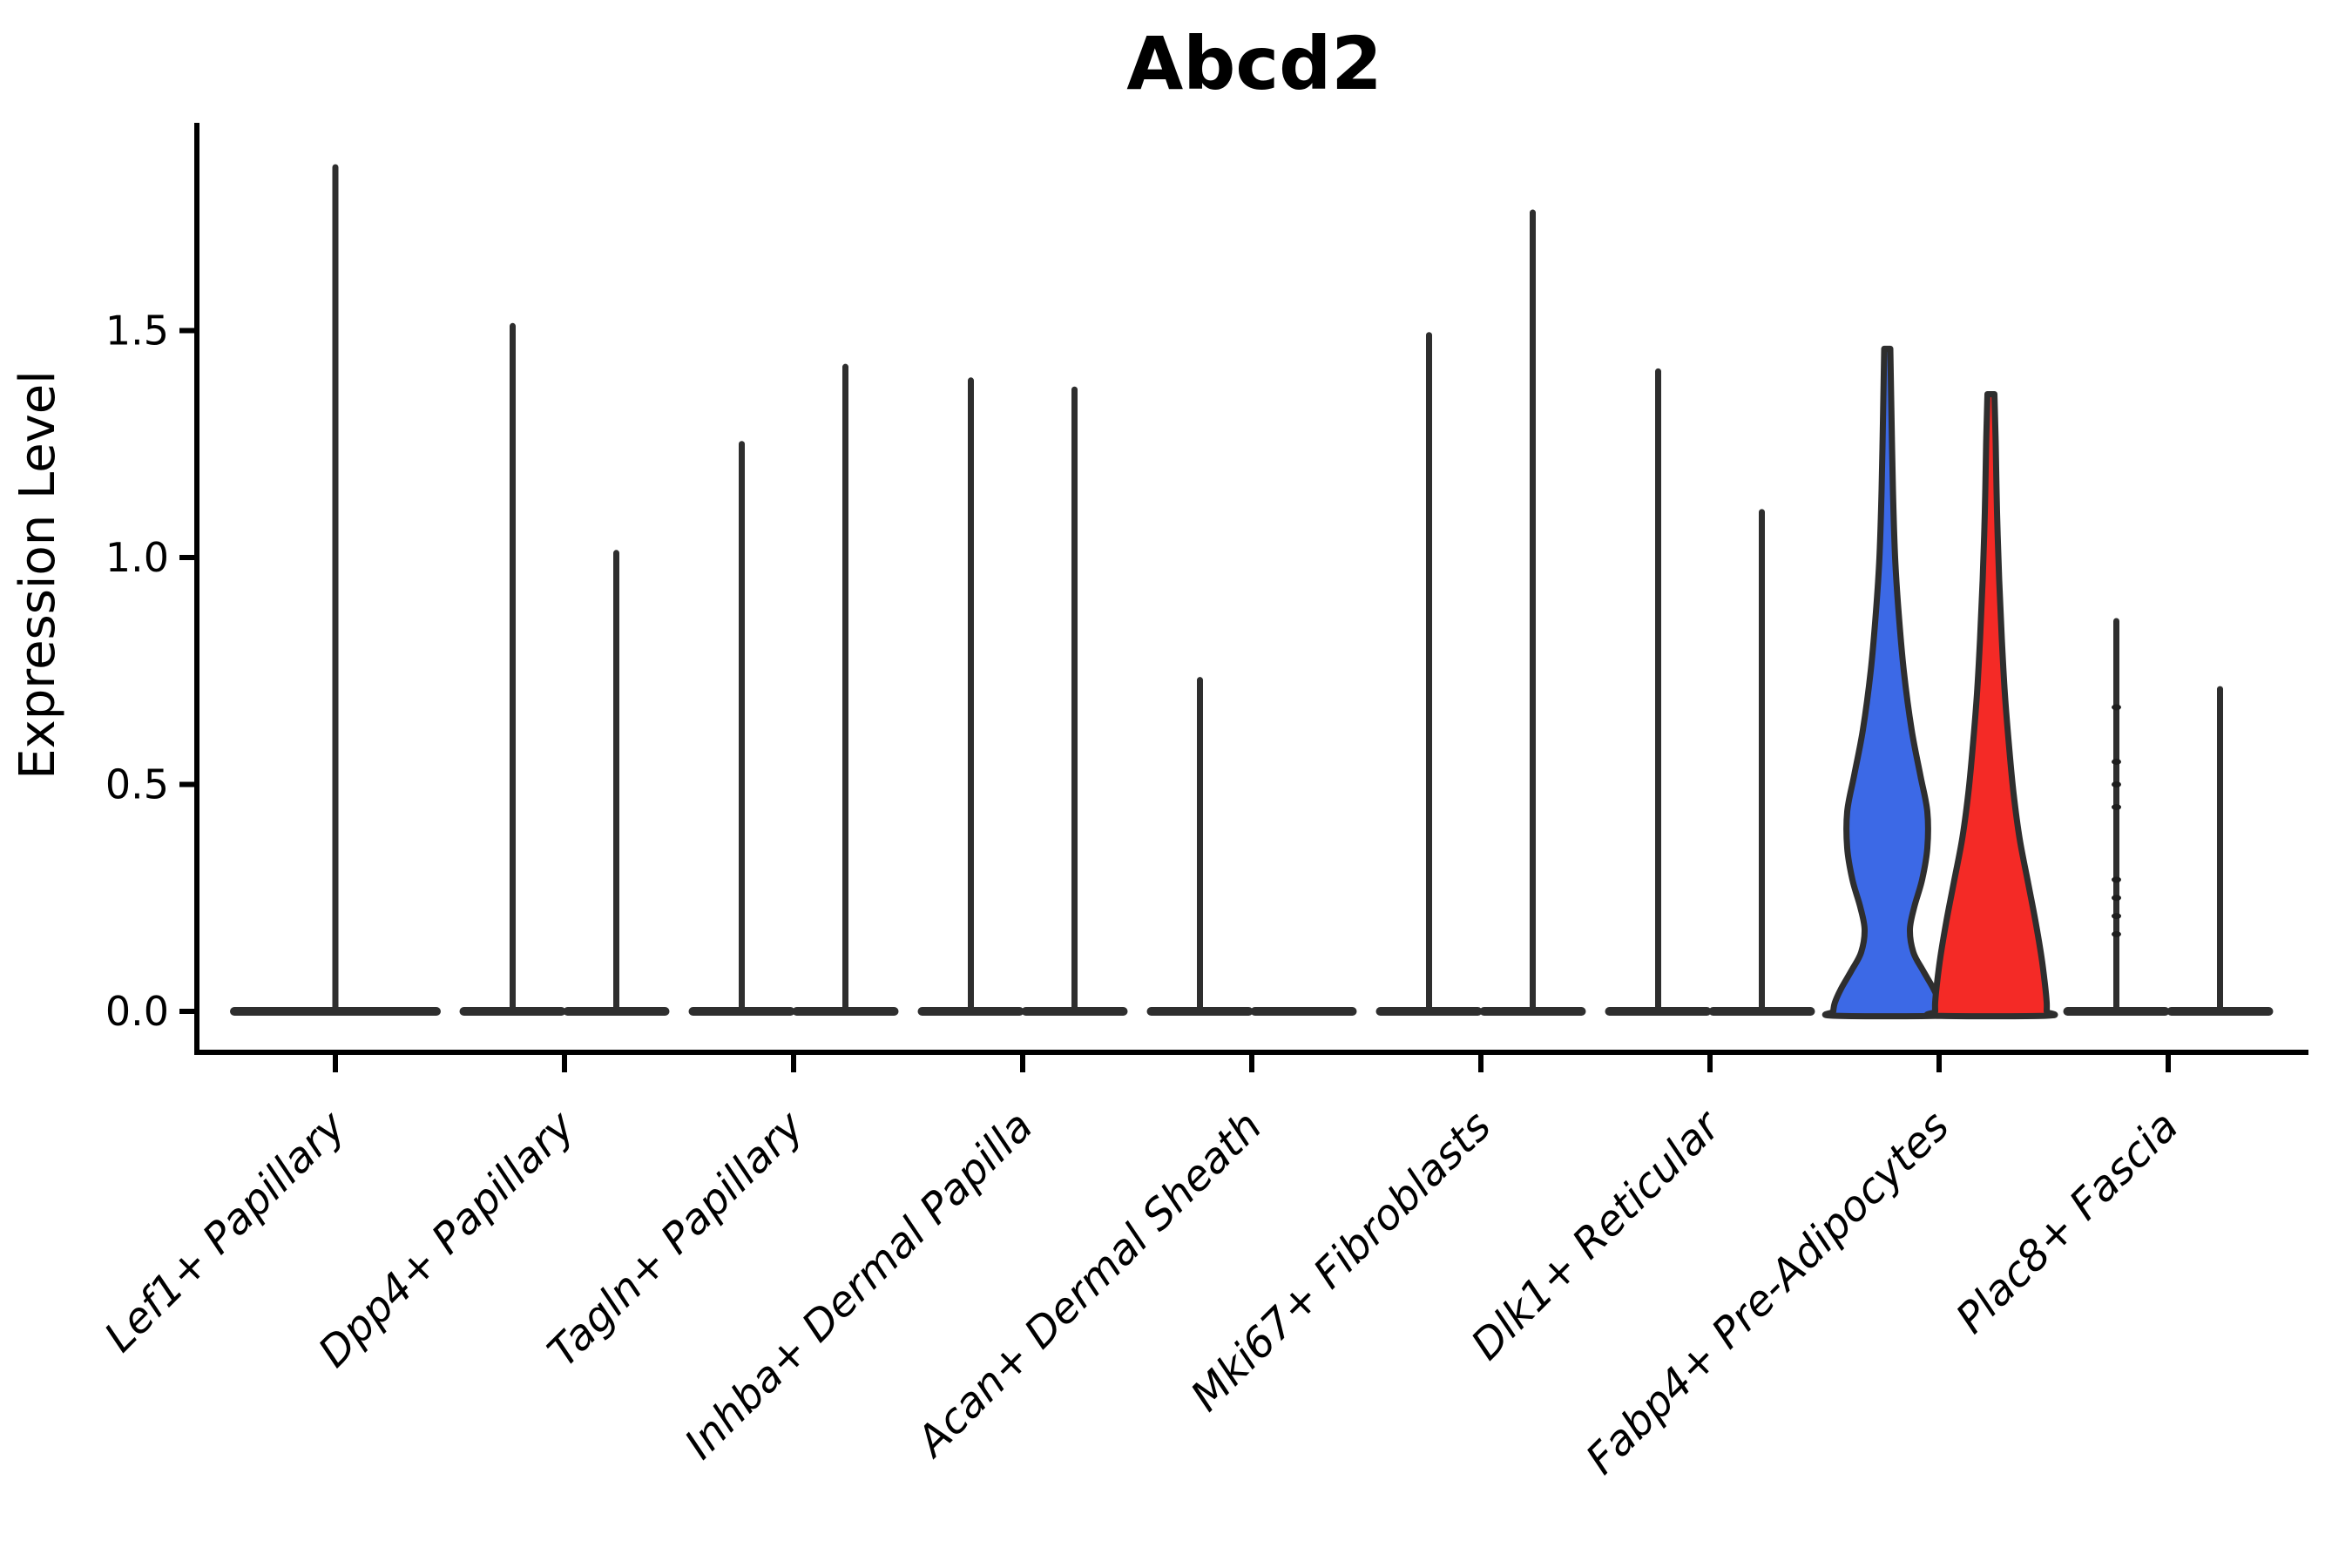  What do you see at coordinates (137, 331) in the screenshot?
I see `y-tick-label: 1.5` at bounding box center [137, 331].